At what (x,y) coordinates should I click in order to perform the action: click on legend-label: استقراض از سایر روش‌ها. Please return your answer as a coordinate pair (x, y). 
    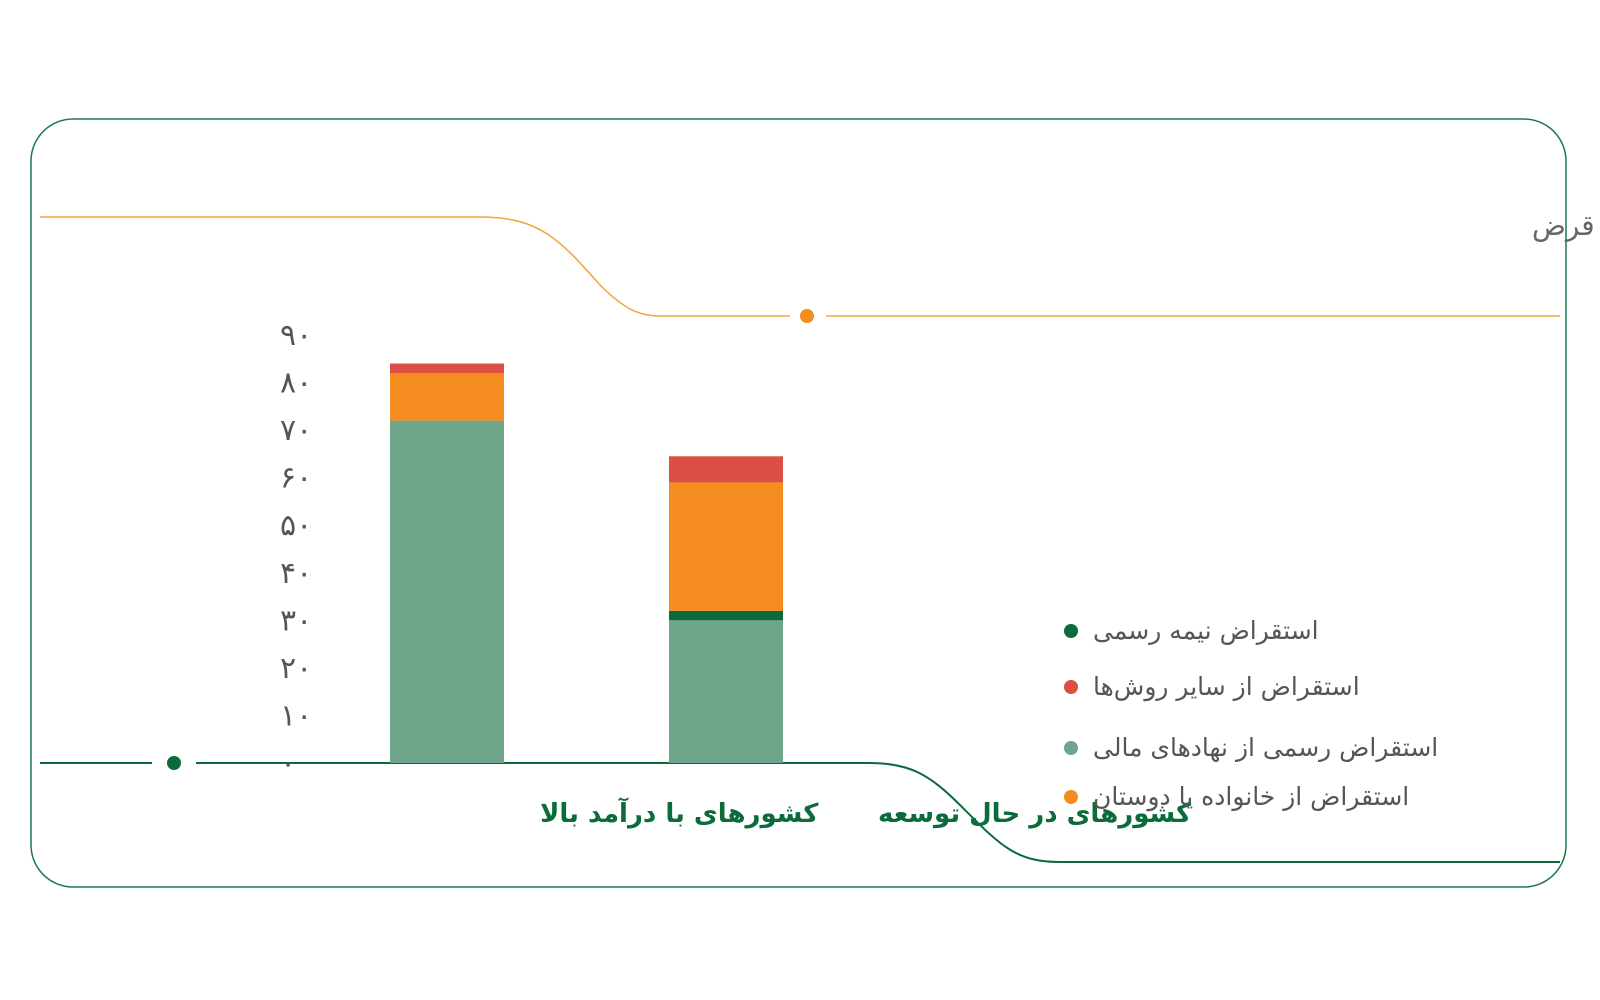
    Looking at the image, I should click on (1226, 687).